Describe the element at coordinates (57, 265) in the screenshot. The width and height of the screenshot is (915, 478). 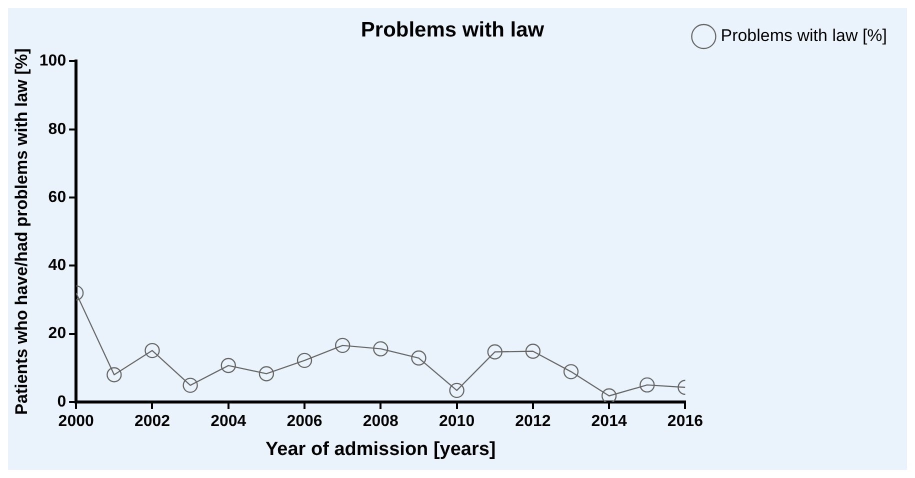
I see `y-tick-label: 40` at that location.